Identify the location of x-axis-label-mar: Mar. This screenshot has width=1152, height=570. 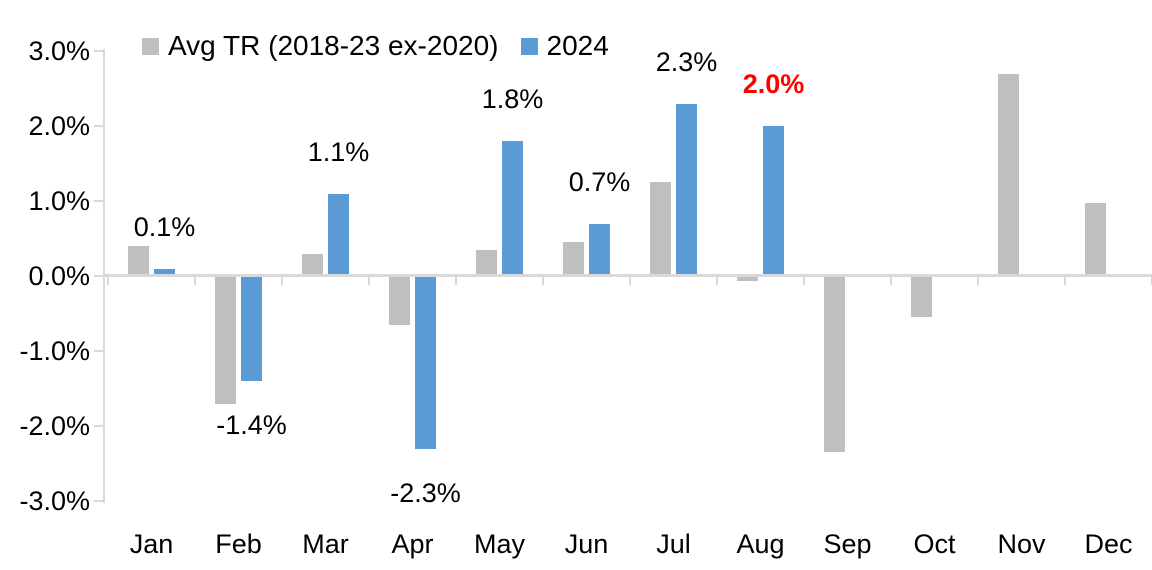
(325, 544).